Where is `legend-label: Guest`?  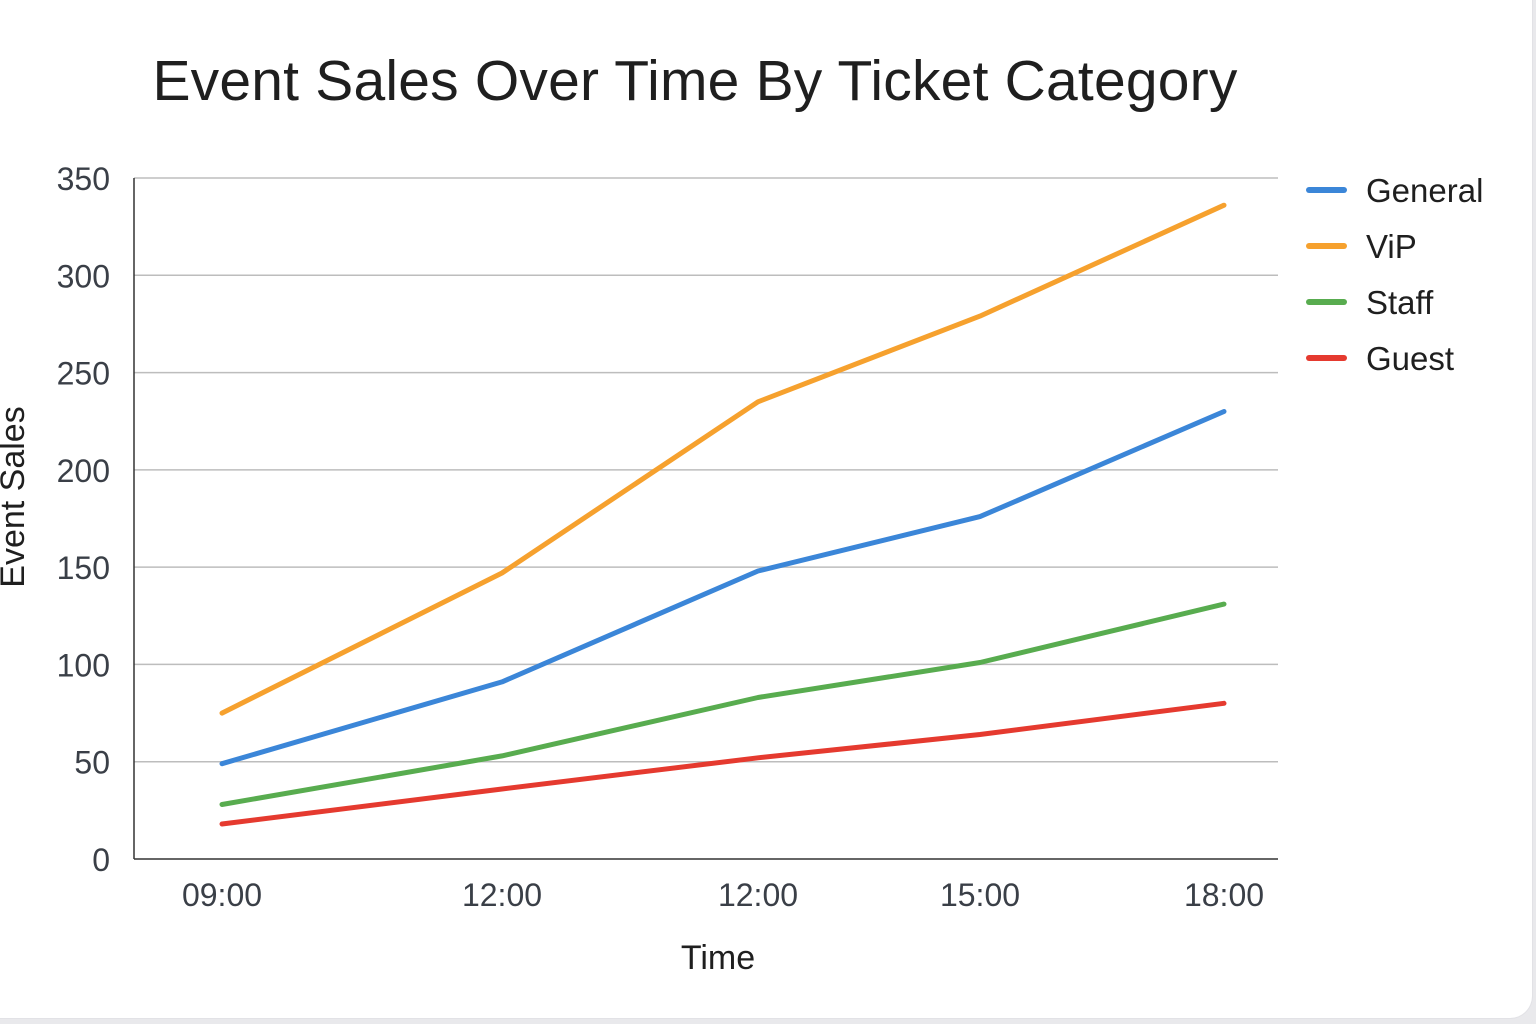
legend-label: Guest is located at coordinates (1410, 358).